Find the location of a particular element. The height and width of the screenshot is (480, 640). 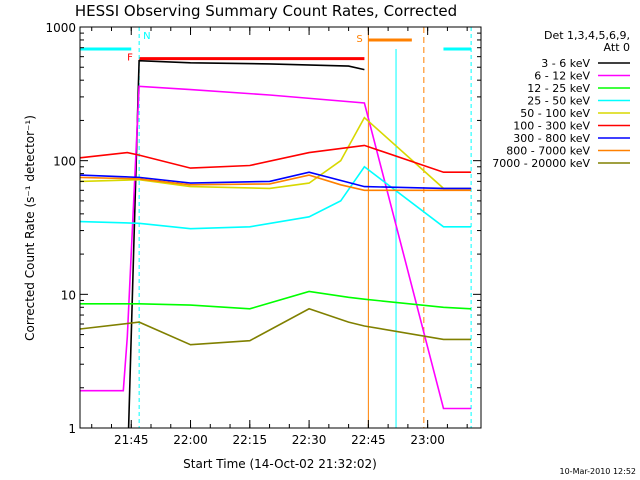

x-tick-label: 22:45 is located at coordinates (368, 440).